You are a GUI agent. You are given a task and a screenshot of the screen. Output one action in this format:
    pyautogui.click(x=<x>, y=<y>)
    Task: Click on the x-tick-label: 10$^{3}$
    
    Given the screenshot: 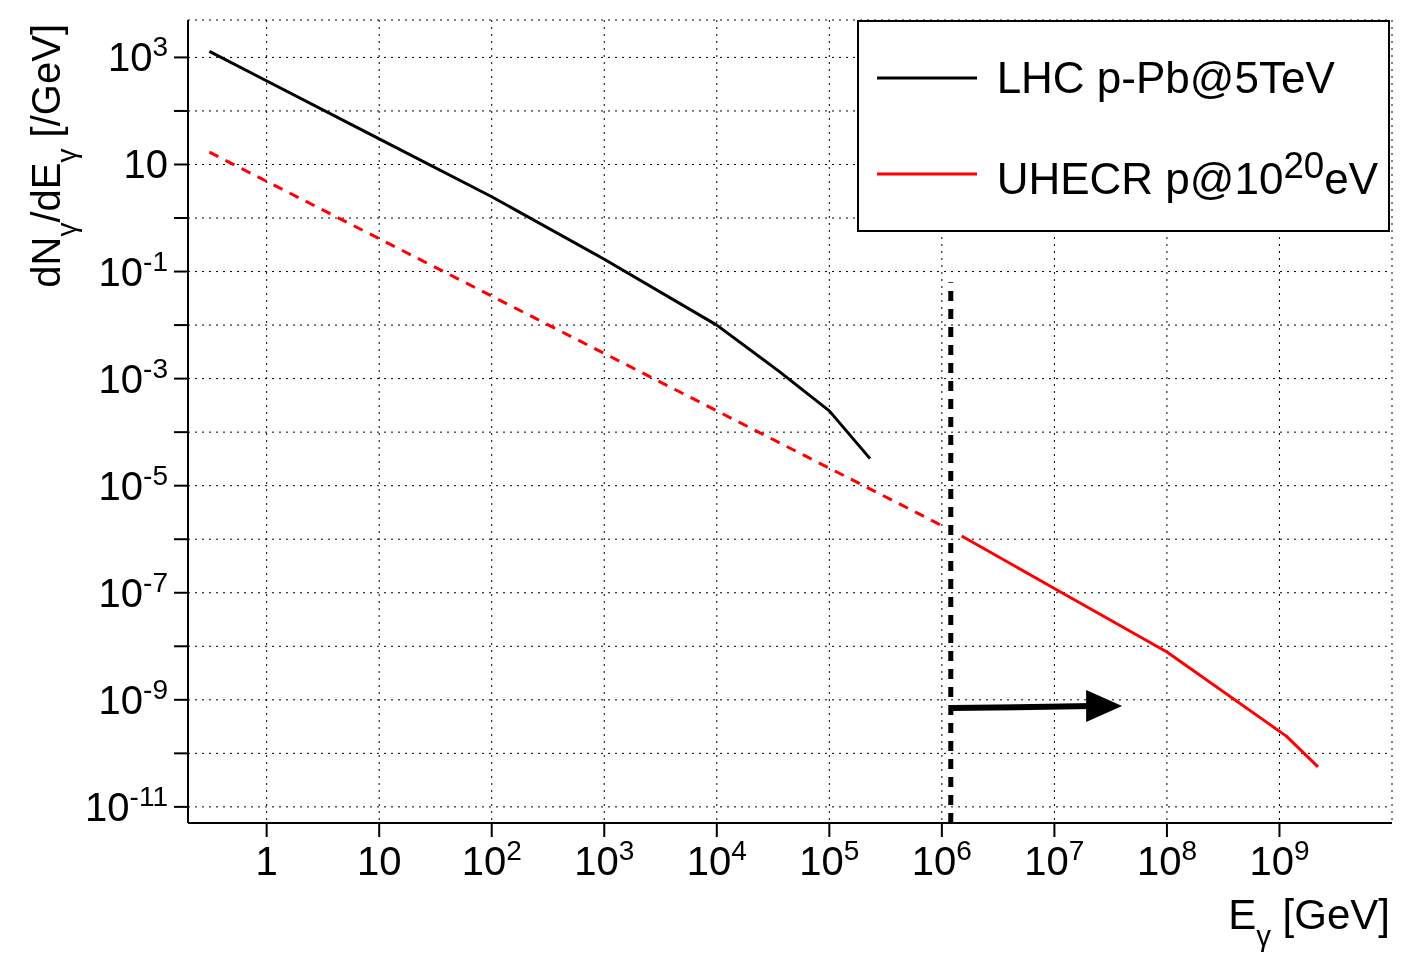 What is the action you would take?
    pyautogui.click(x=604, y=858)
    